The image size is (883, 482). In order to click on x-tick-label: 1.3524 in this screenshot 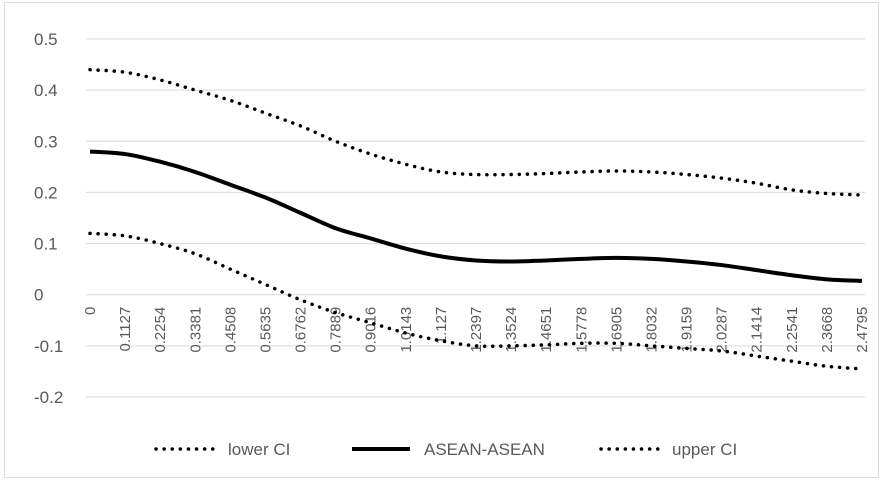, I will do `click(511, 330)`.